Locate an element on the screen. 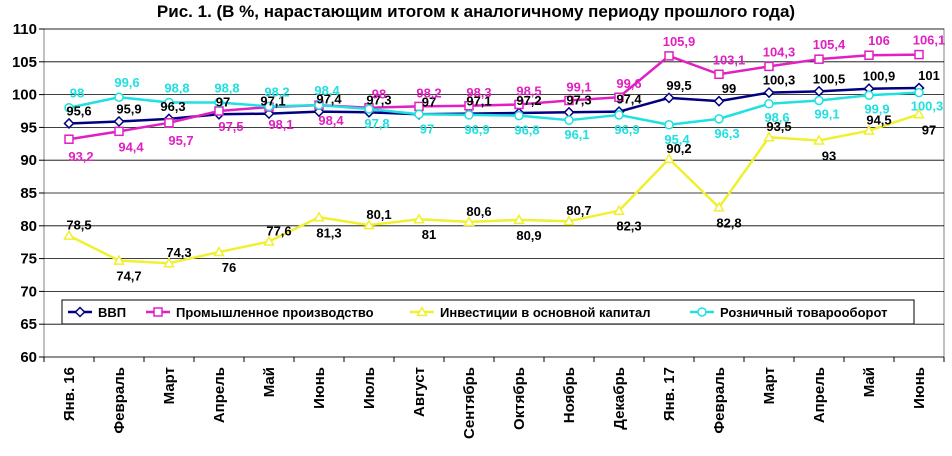 The image size is (952, 456). data-label: 74,3 is located at coordinates (178, 252).